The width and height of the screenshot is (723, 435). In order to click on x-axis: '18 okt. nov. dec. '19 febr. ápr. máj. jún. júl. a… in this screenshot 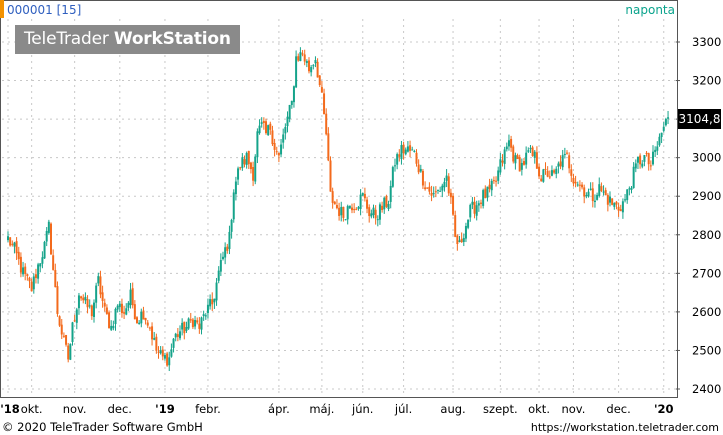, I will do `click(336, 409)`.